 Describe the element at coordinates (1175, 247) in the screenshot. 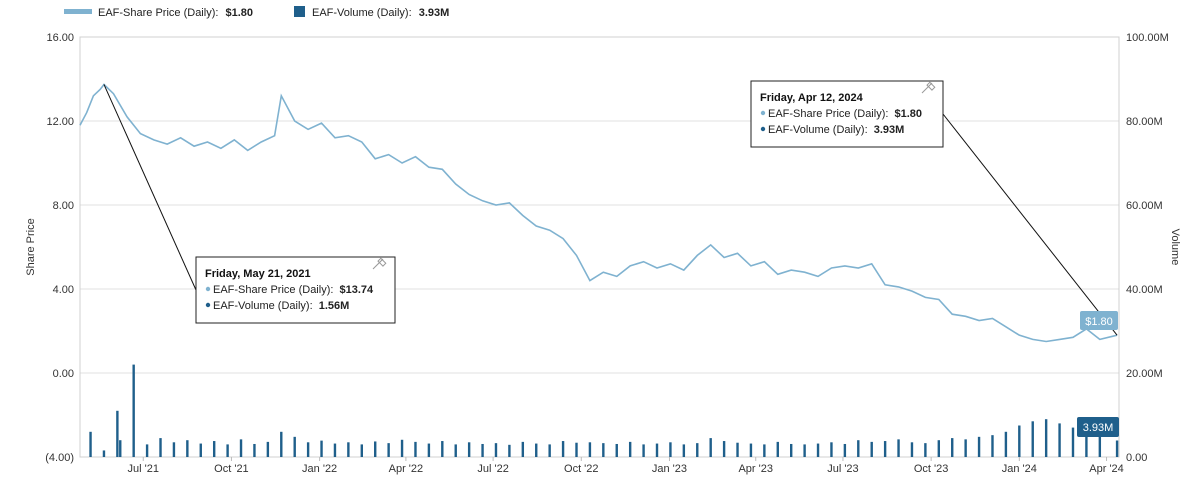

I see `y2-axis-title: Volume` at that location.